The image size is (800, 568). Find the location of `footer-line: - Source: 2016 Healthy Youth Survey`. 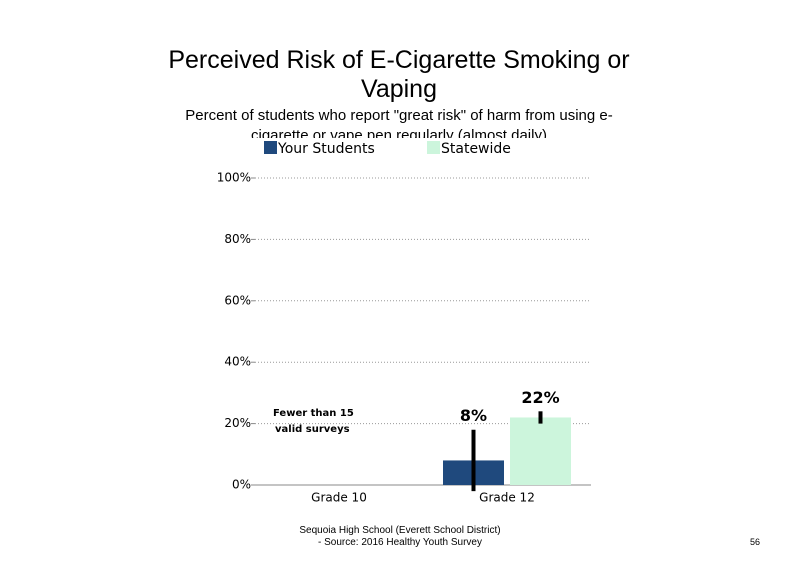

footer-line: - Source: 2016 Healthy Youth Survey is located at coordinates (400, 542).